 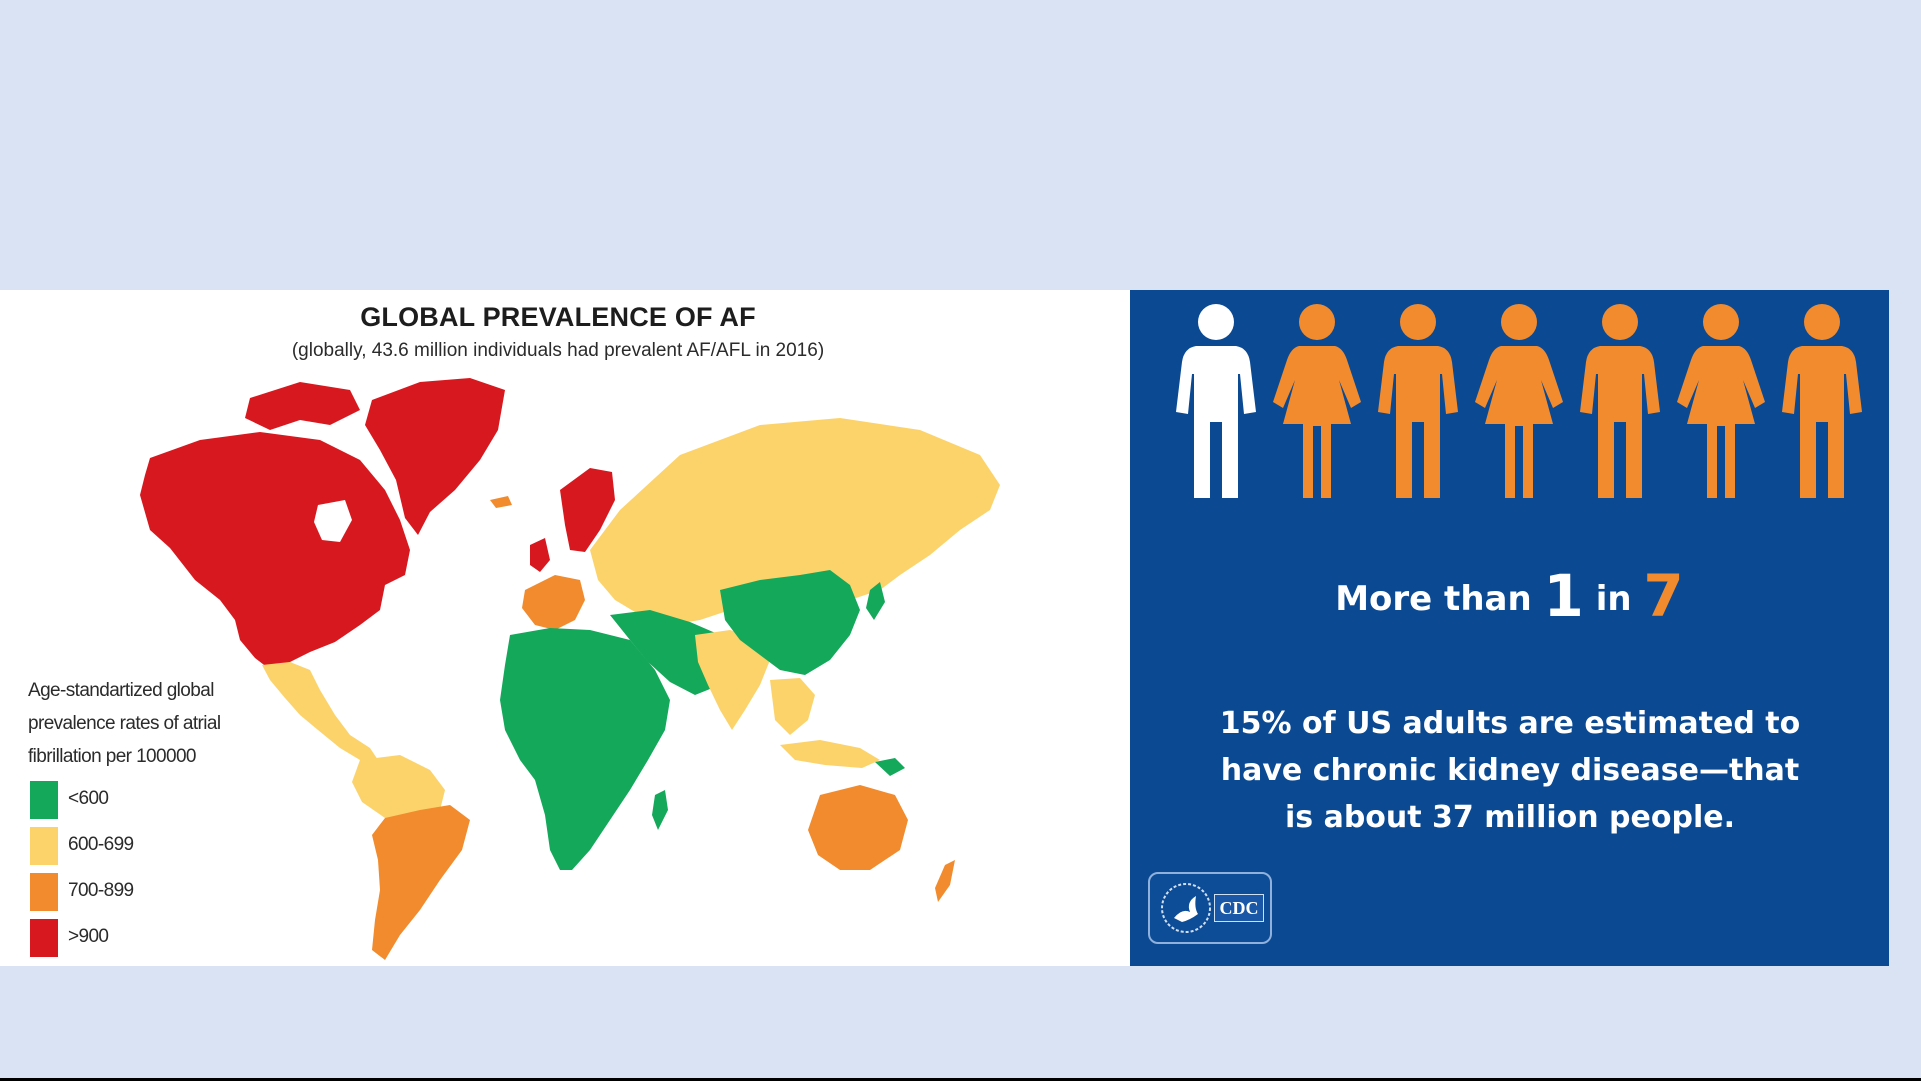 I want to click on region-southeast-asia, so click(x=792, y=706).